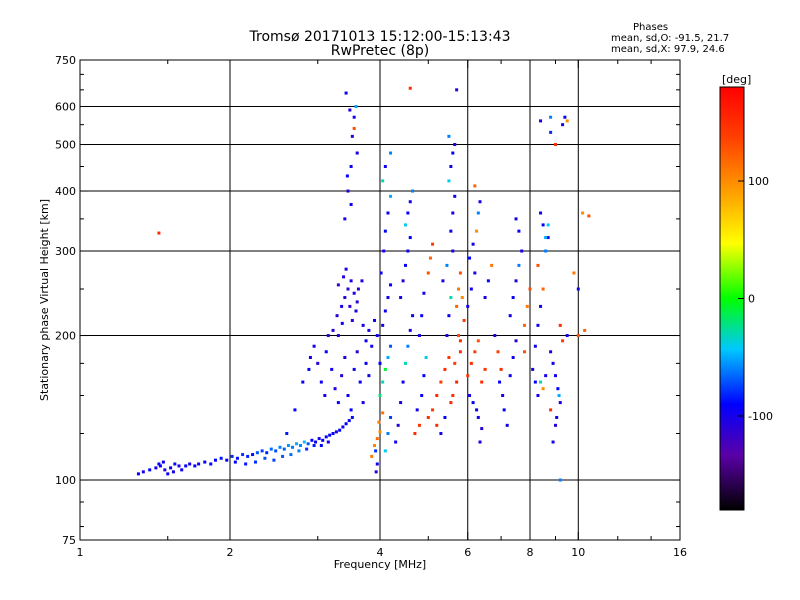 The height and width of the screenshot is (600, 800). Describe the element at coordinates (530, 552) in the screenshot. I see `x-tick-label: 8` at that location.